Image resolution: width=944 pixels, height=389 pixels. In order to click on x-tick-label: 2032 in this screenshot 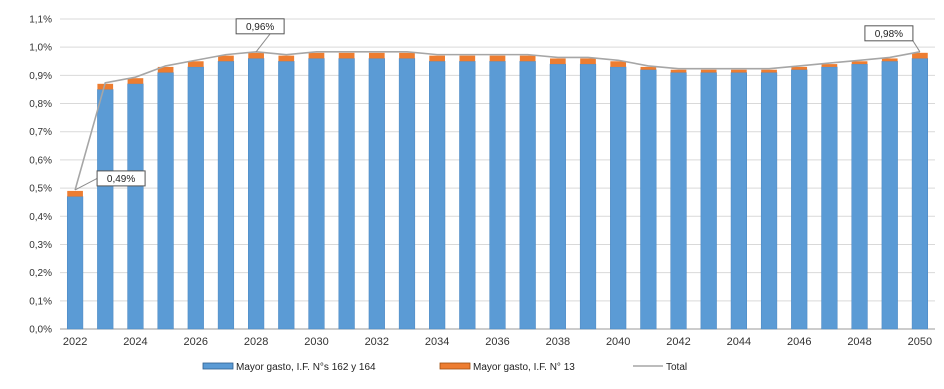, I will do `click(377, 342)`.